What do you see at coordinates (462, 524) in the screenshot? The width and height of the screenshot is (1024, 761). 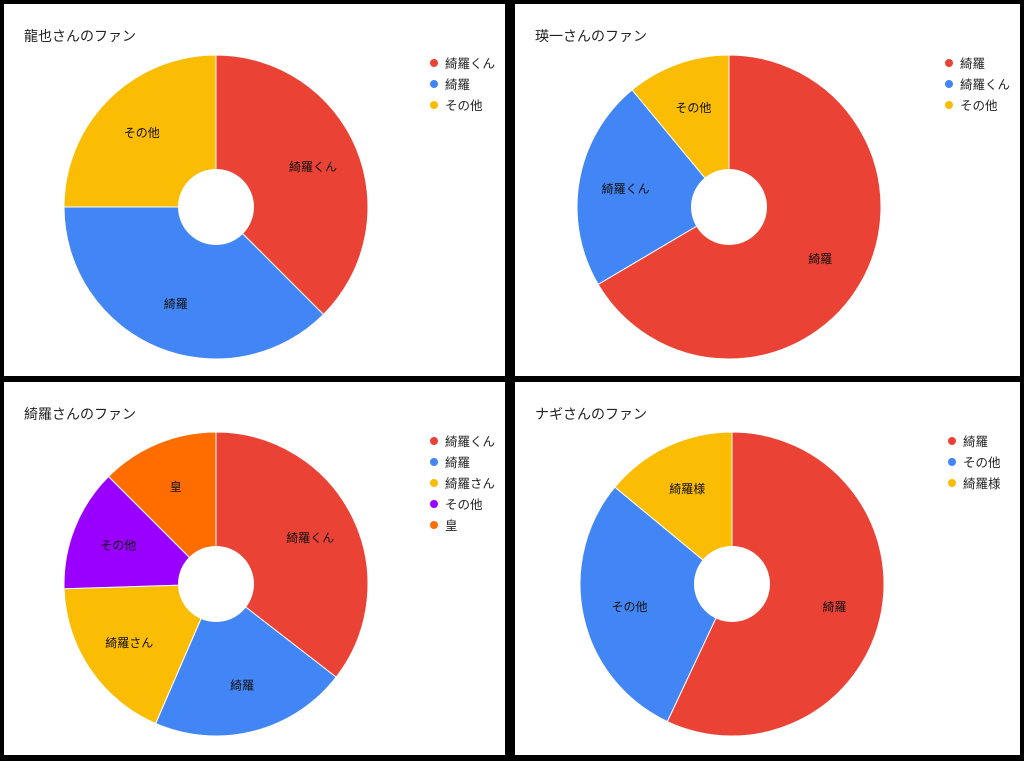 I see `legend-item: 皇` at bounding box center [462, 524].